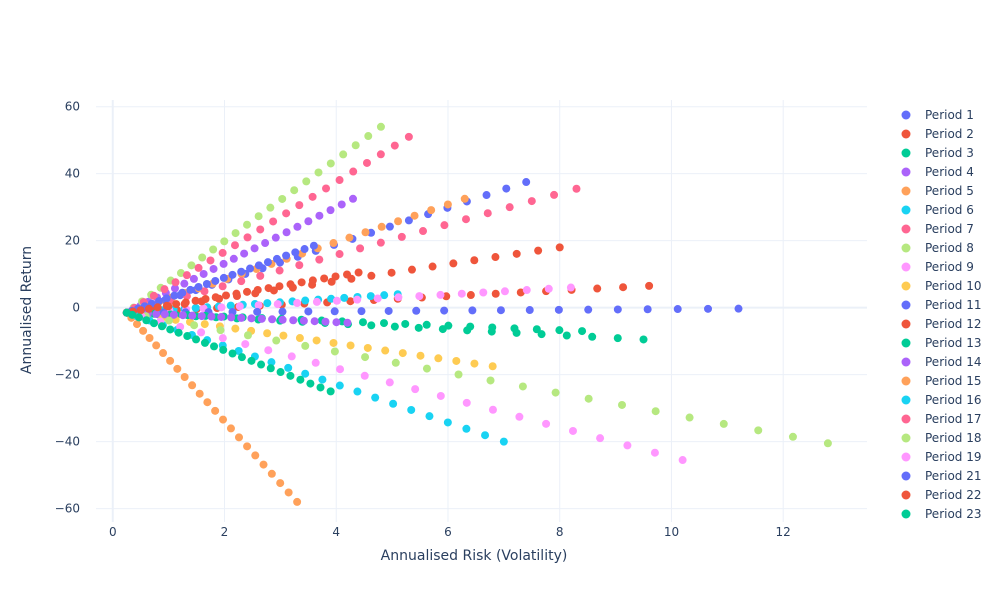 This screenshot has width=1000, height=600. I want to click on legend-item: Period 14, so click(941, 362).